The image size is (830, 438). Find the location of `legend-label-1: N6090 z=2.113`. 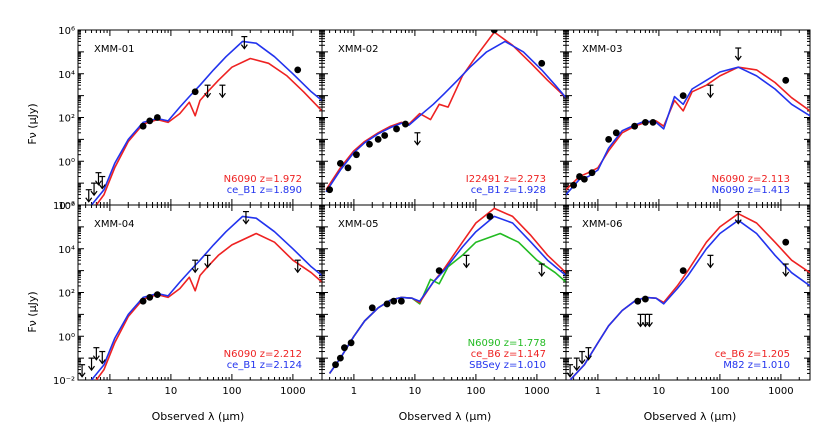

legend-label-1: N6090 z=2.113 is located at coordinates (751, 179).